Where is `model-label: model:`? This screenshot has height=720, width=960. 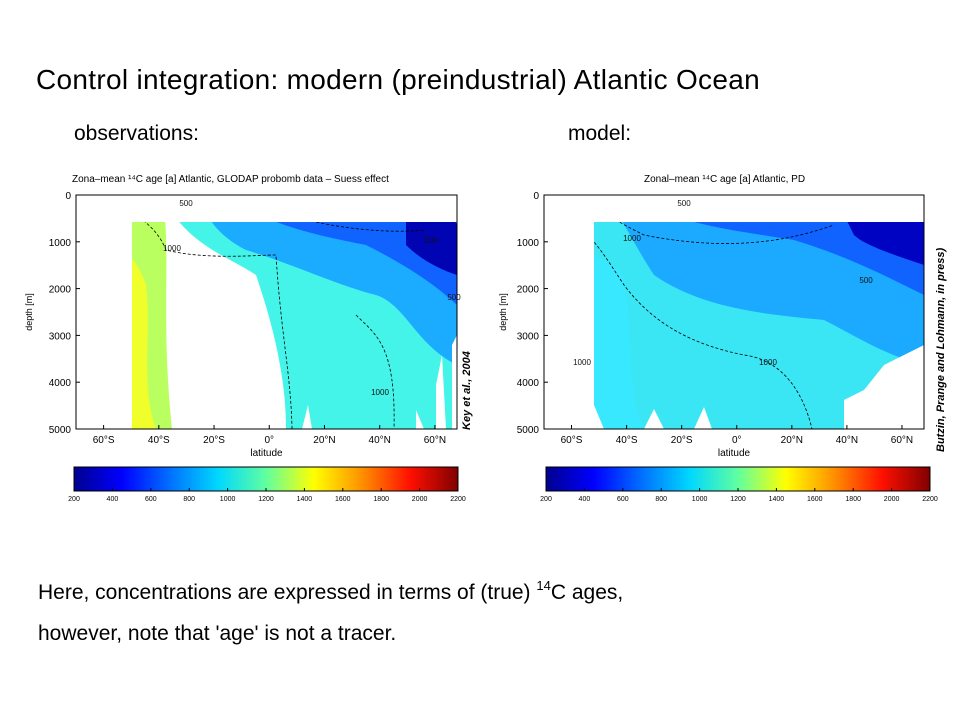
model-label: model: is located at coordinates (600, 133).